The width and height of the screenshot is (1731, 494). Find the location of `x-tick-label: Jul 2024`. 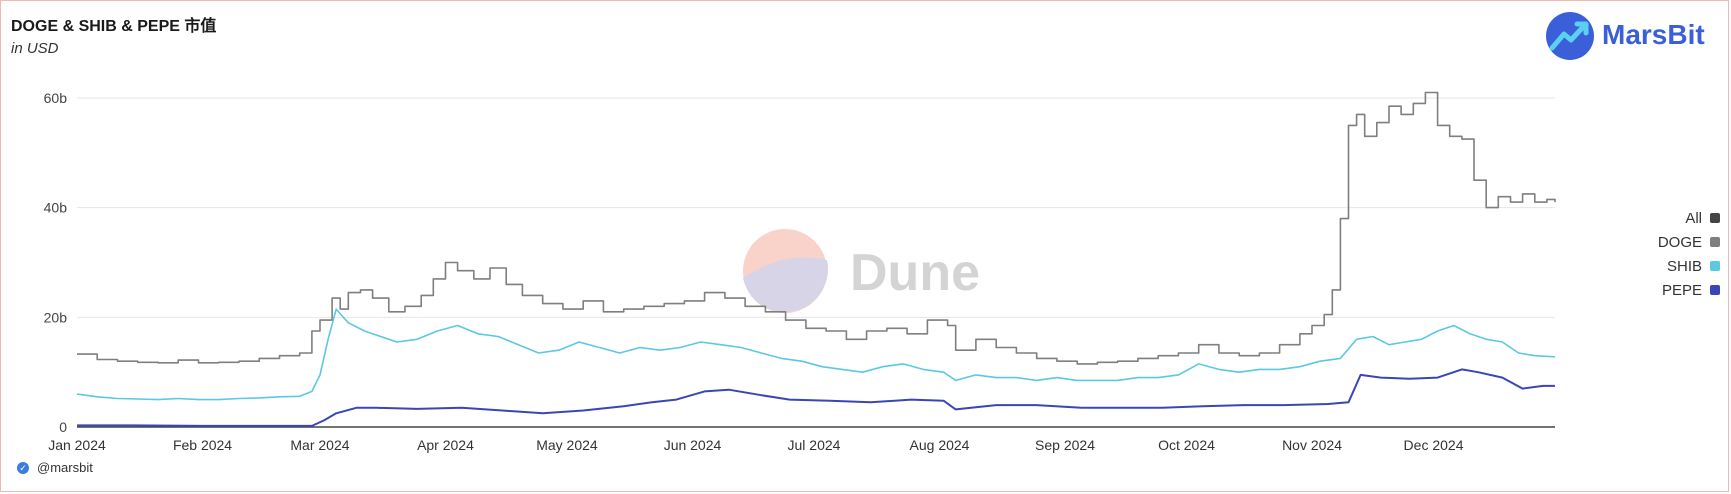

x-tick-label: Jul 2024 is located at coordinates (814, 445).